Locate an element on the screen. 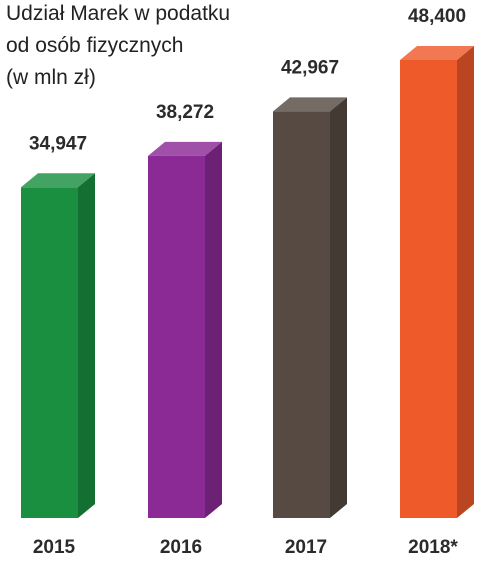 Image resolution: width=496 pixels, height=564 pixels. chart-title-line-2: od osób fizycznych is located at coordinates (94, 45).